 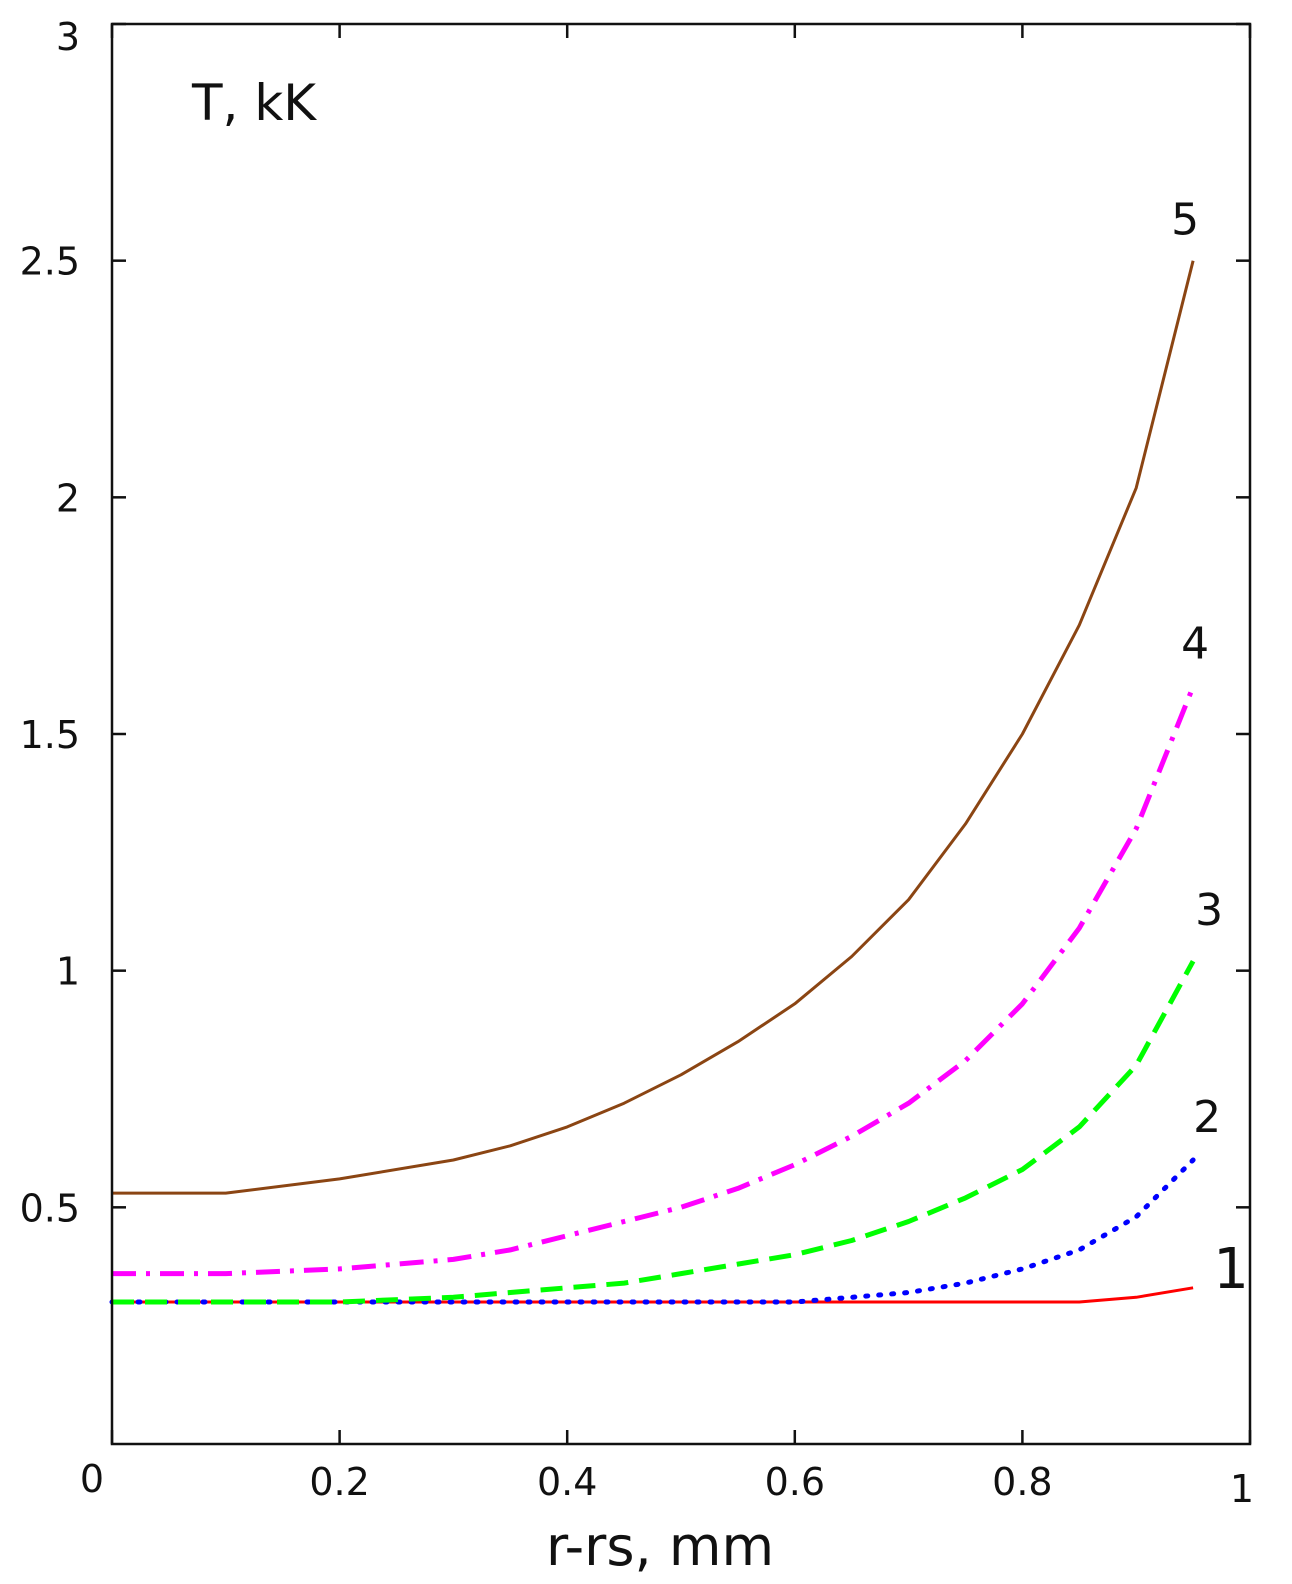 What do you see at coordinates (50, 262) in the screenshot?
I see `y-tick-label: 2.5` at bounding box center [50, 262].